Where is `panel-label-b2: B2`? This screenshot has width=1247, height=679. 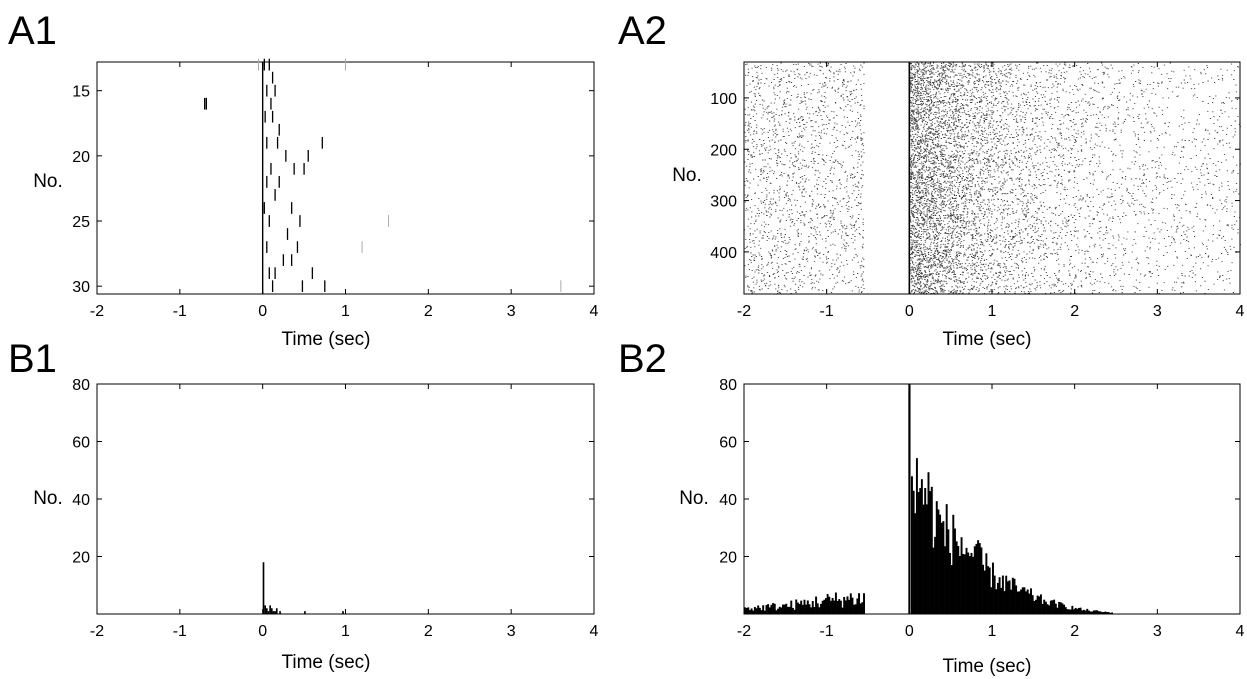 panel-label-b2: B2 is located at coordinates (642, 359).